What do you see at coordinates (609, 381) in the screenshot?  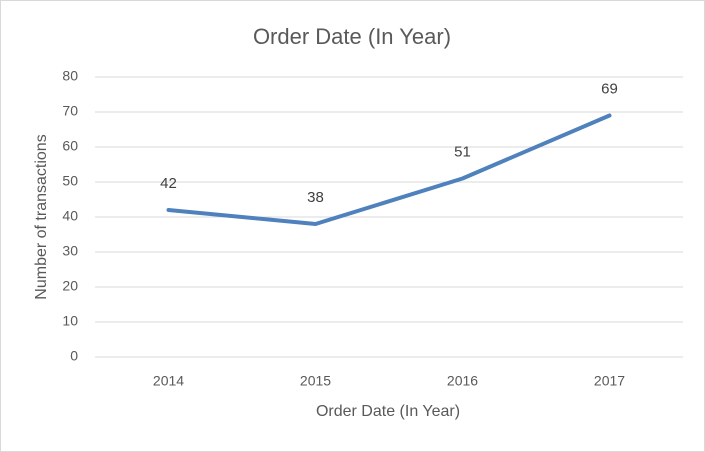 I see `x-tick-label: 2017` at bounding box center [609, 381].